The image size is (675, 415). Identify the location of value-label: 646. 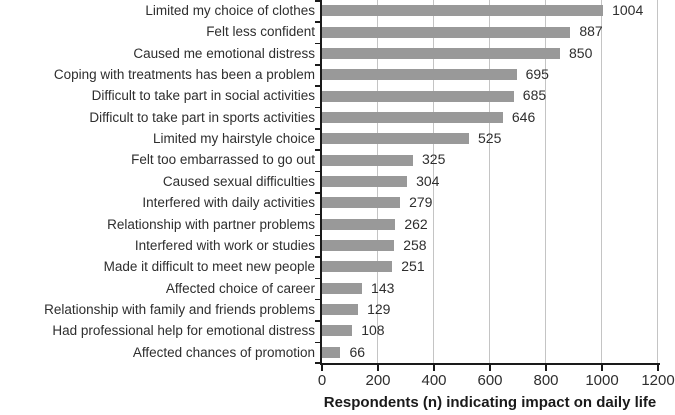
(523, 116).